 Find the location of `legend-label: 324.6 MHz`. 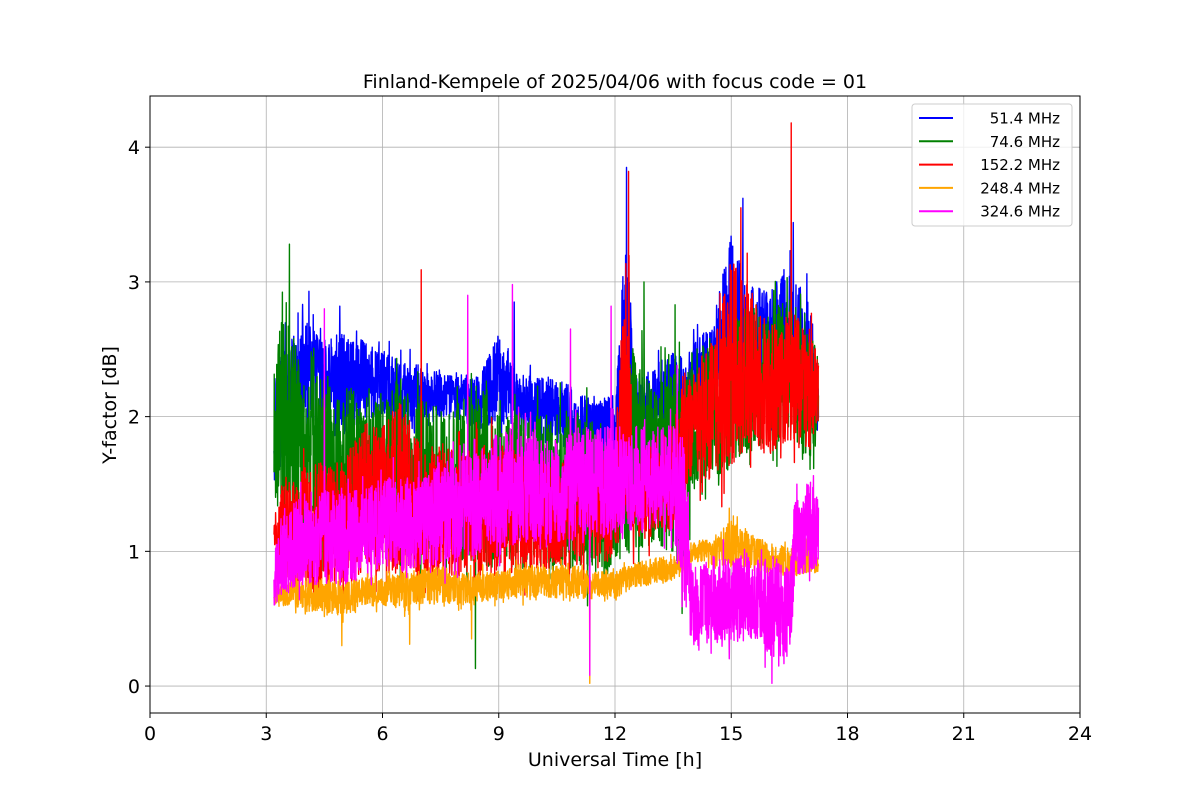

legend-label: 324.6 MHz is located at coordinates (1020, 212).